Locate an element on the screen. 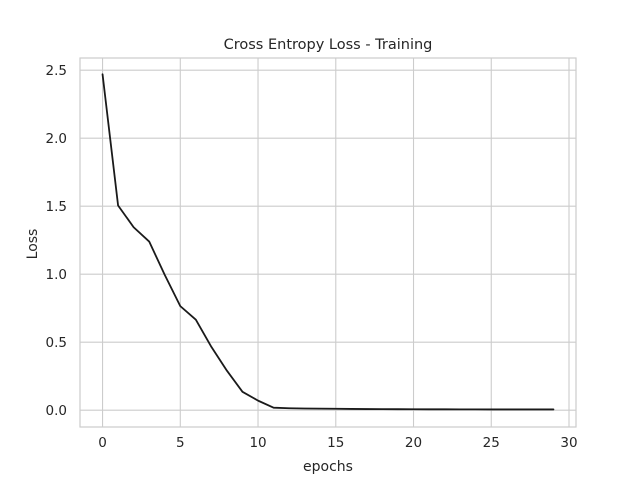  y-tick-label: 0.5 is located at coordinates (56, 343).